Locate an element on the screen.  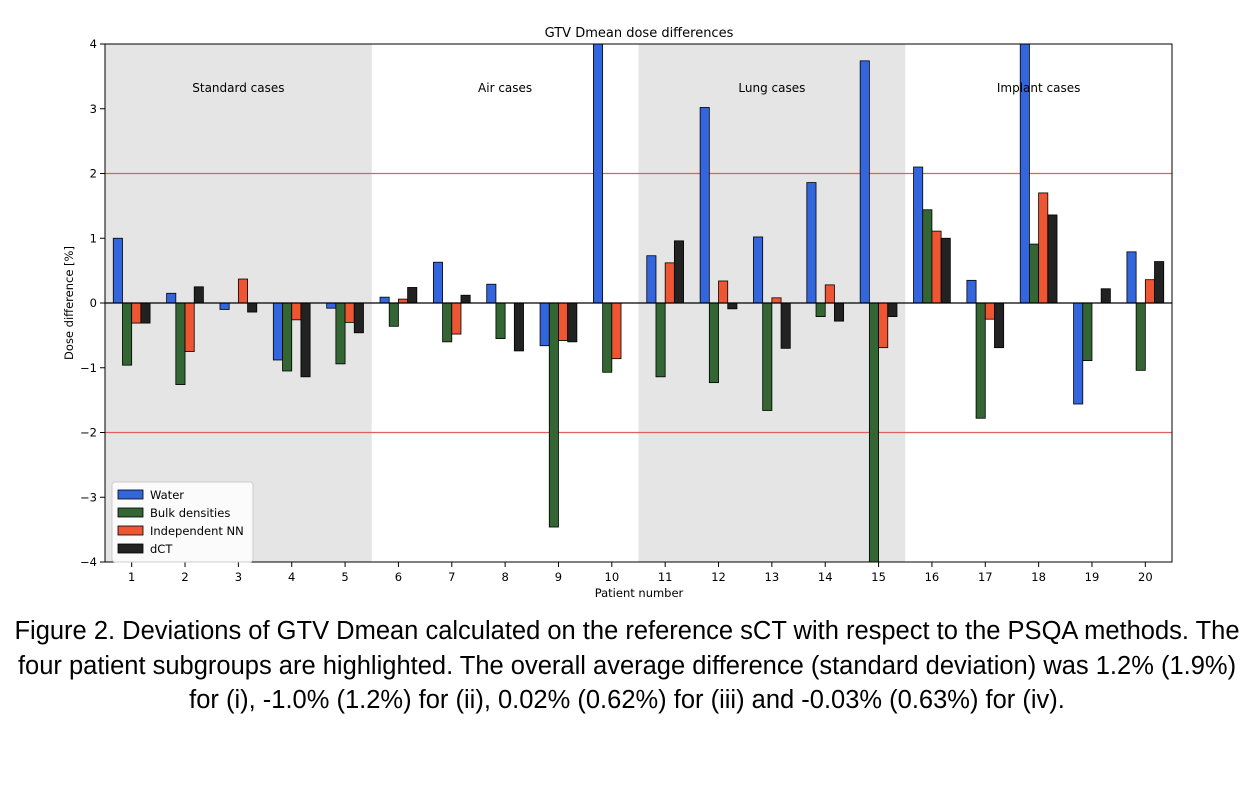
y-tick-label: −1 is located at coordinates (88, 368).